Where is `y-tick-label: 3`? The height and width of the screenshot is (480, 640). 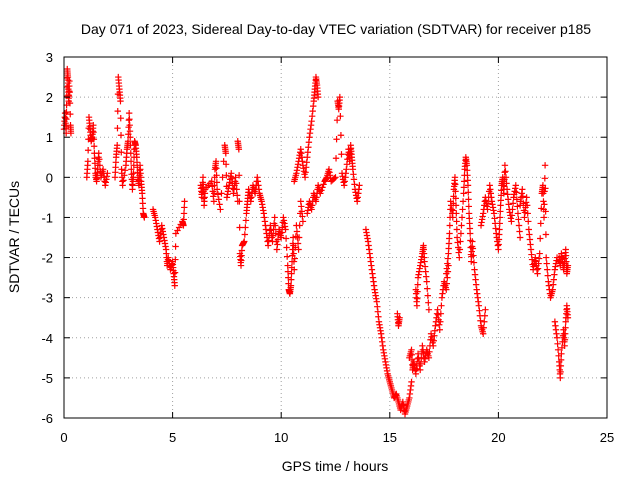 y-tick-label: 3 is located at coordinates (49, 57).